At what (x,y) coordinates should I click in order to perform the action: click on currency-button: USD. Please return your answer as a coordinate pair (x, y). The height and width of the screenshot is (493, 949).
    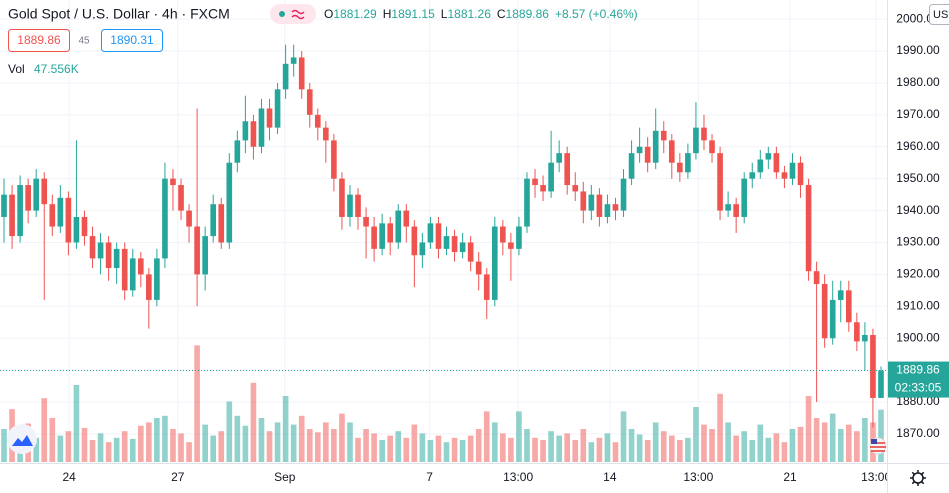
    Looking at the image, I should click on (939, 14).